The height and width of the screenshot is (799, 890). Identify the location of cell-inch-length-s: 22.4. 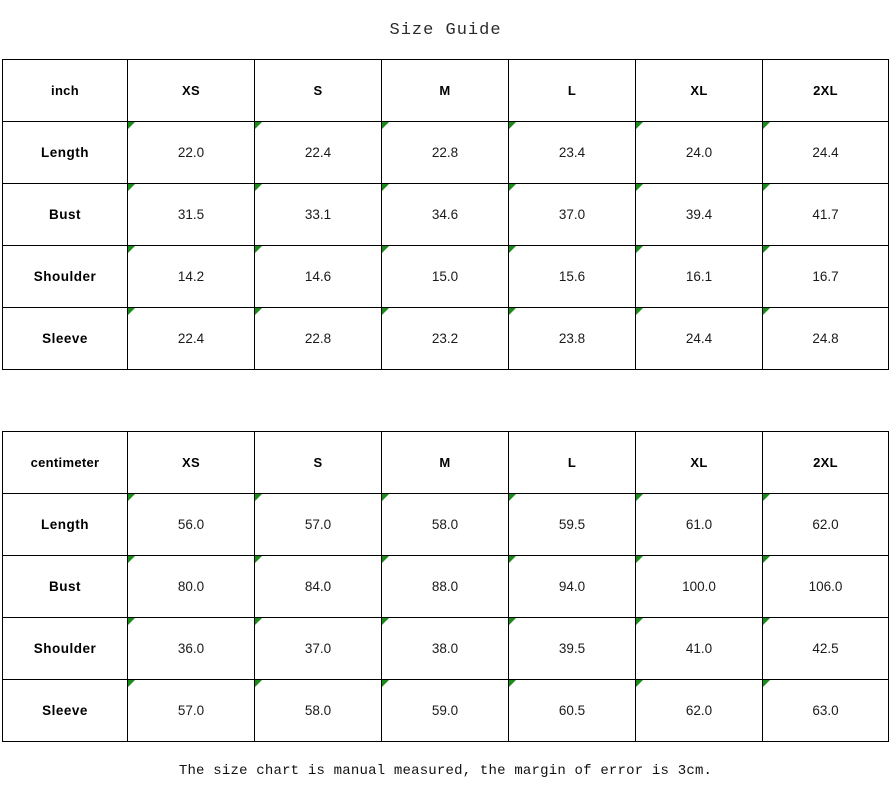
(318, 153).